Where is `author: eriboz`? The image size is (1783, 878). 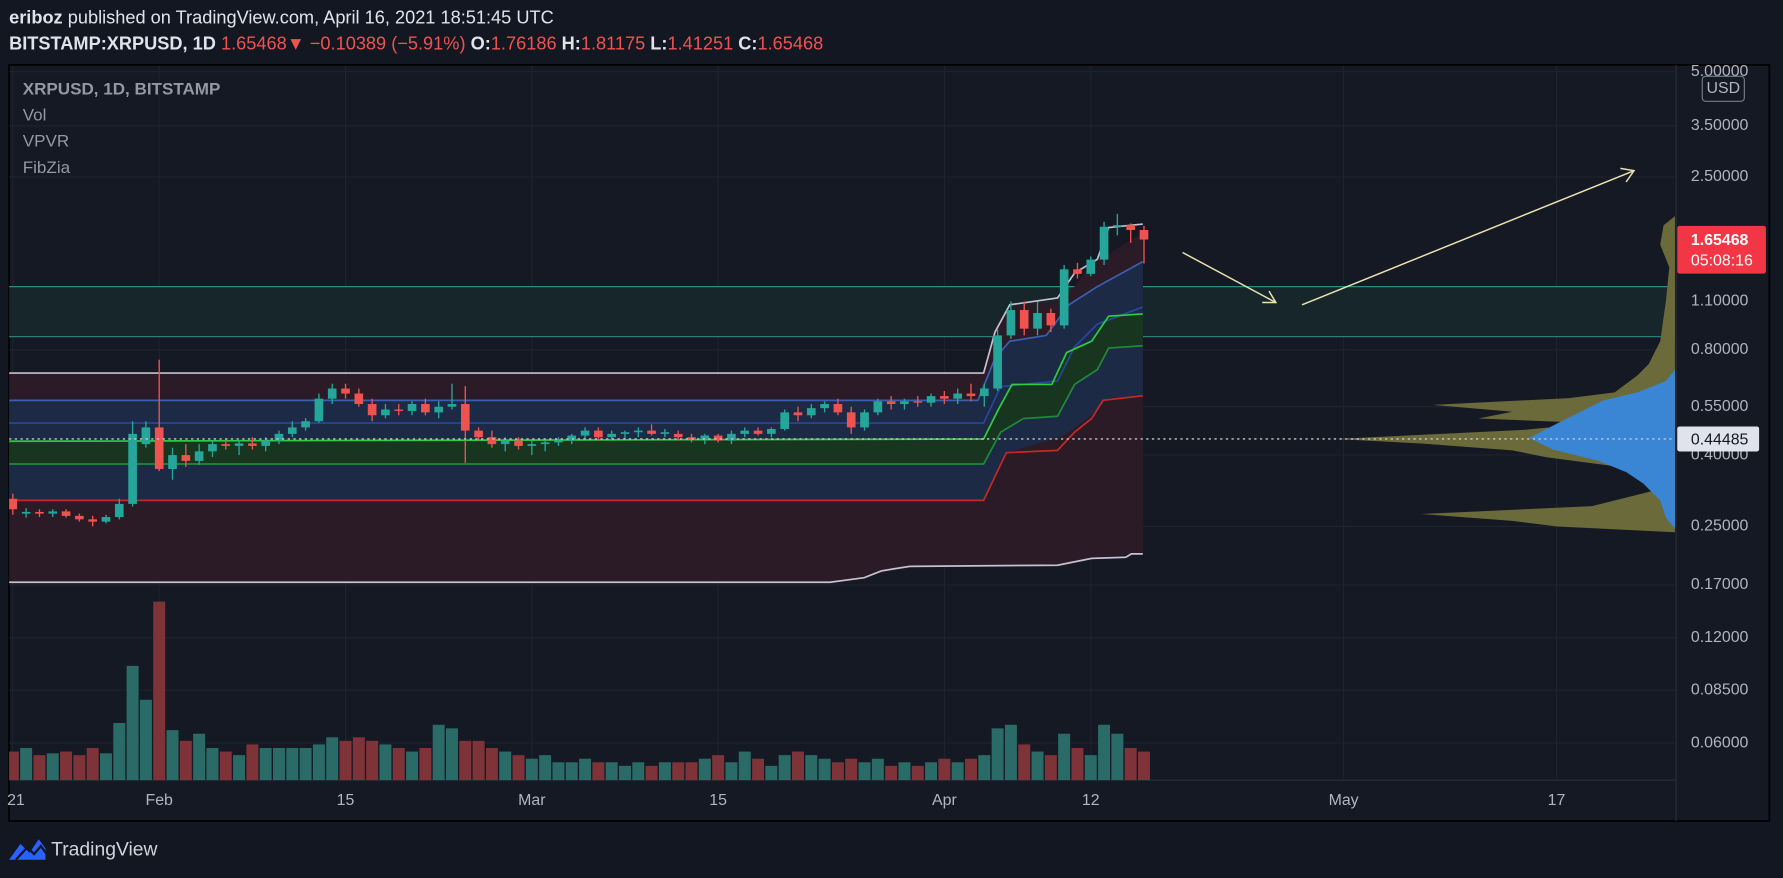
author: eriboz is located at coordinates (36, 17).